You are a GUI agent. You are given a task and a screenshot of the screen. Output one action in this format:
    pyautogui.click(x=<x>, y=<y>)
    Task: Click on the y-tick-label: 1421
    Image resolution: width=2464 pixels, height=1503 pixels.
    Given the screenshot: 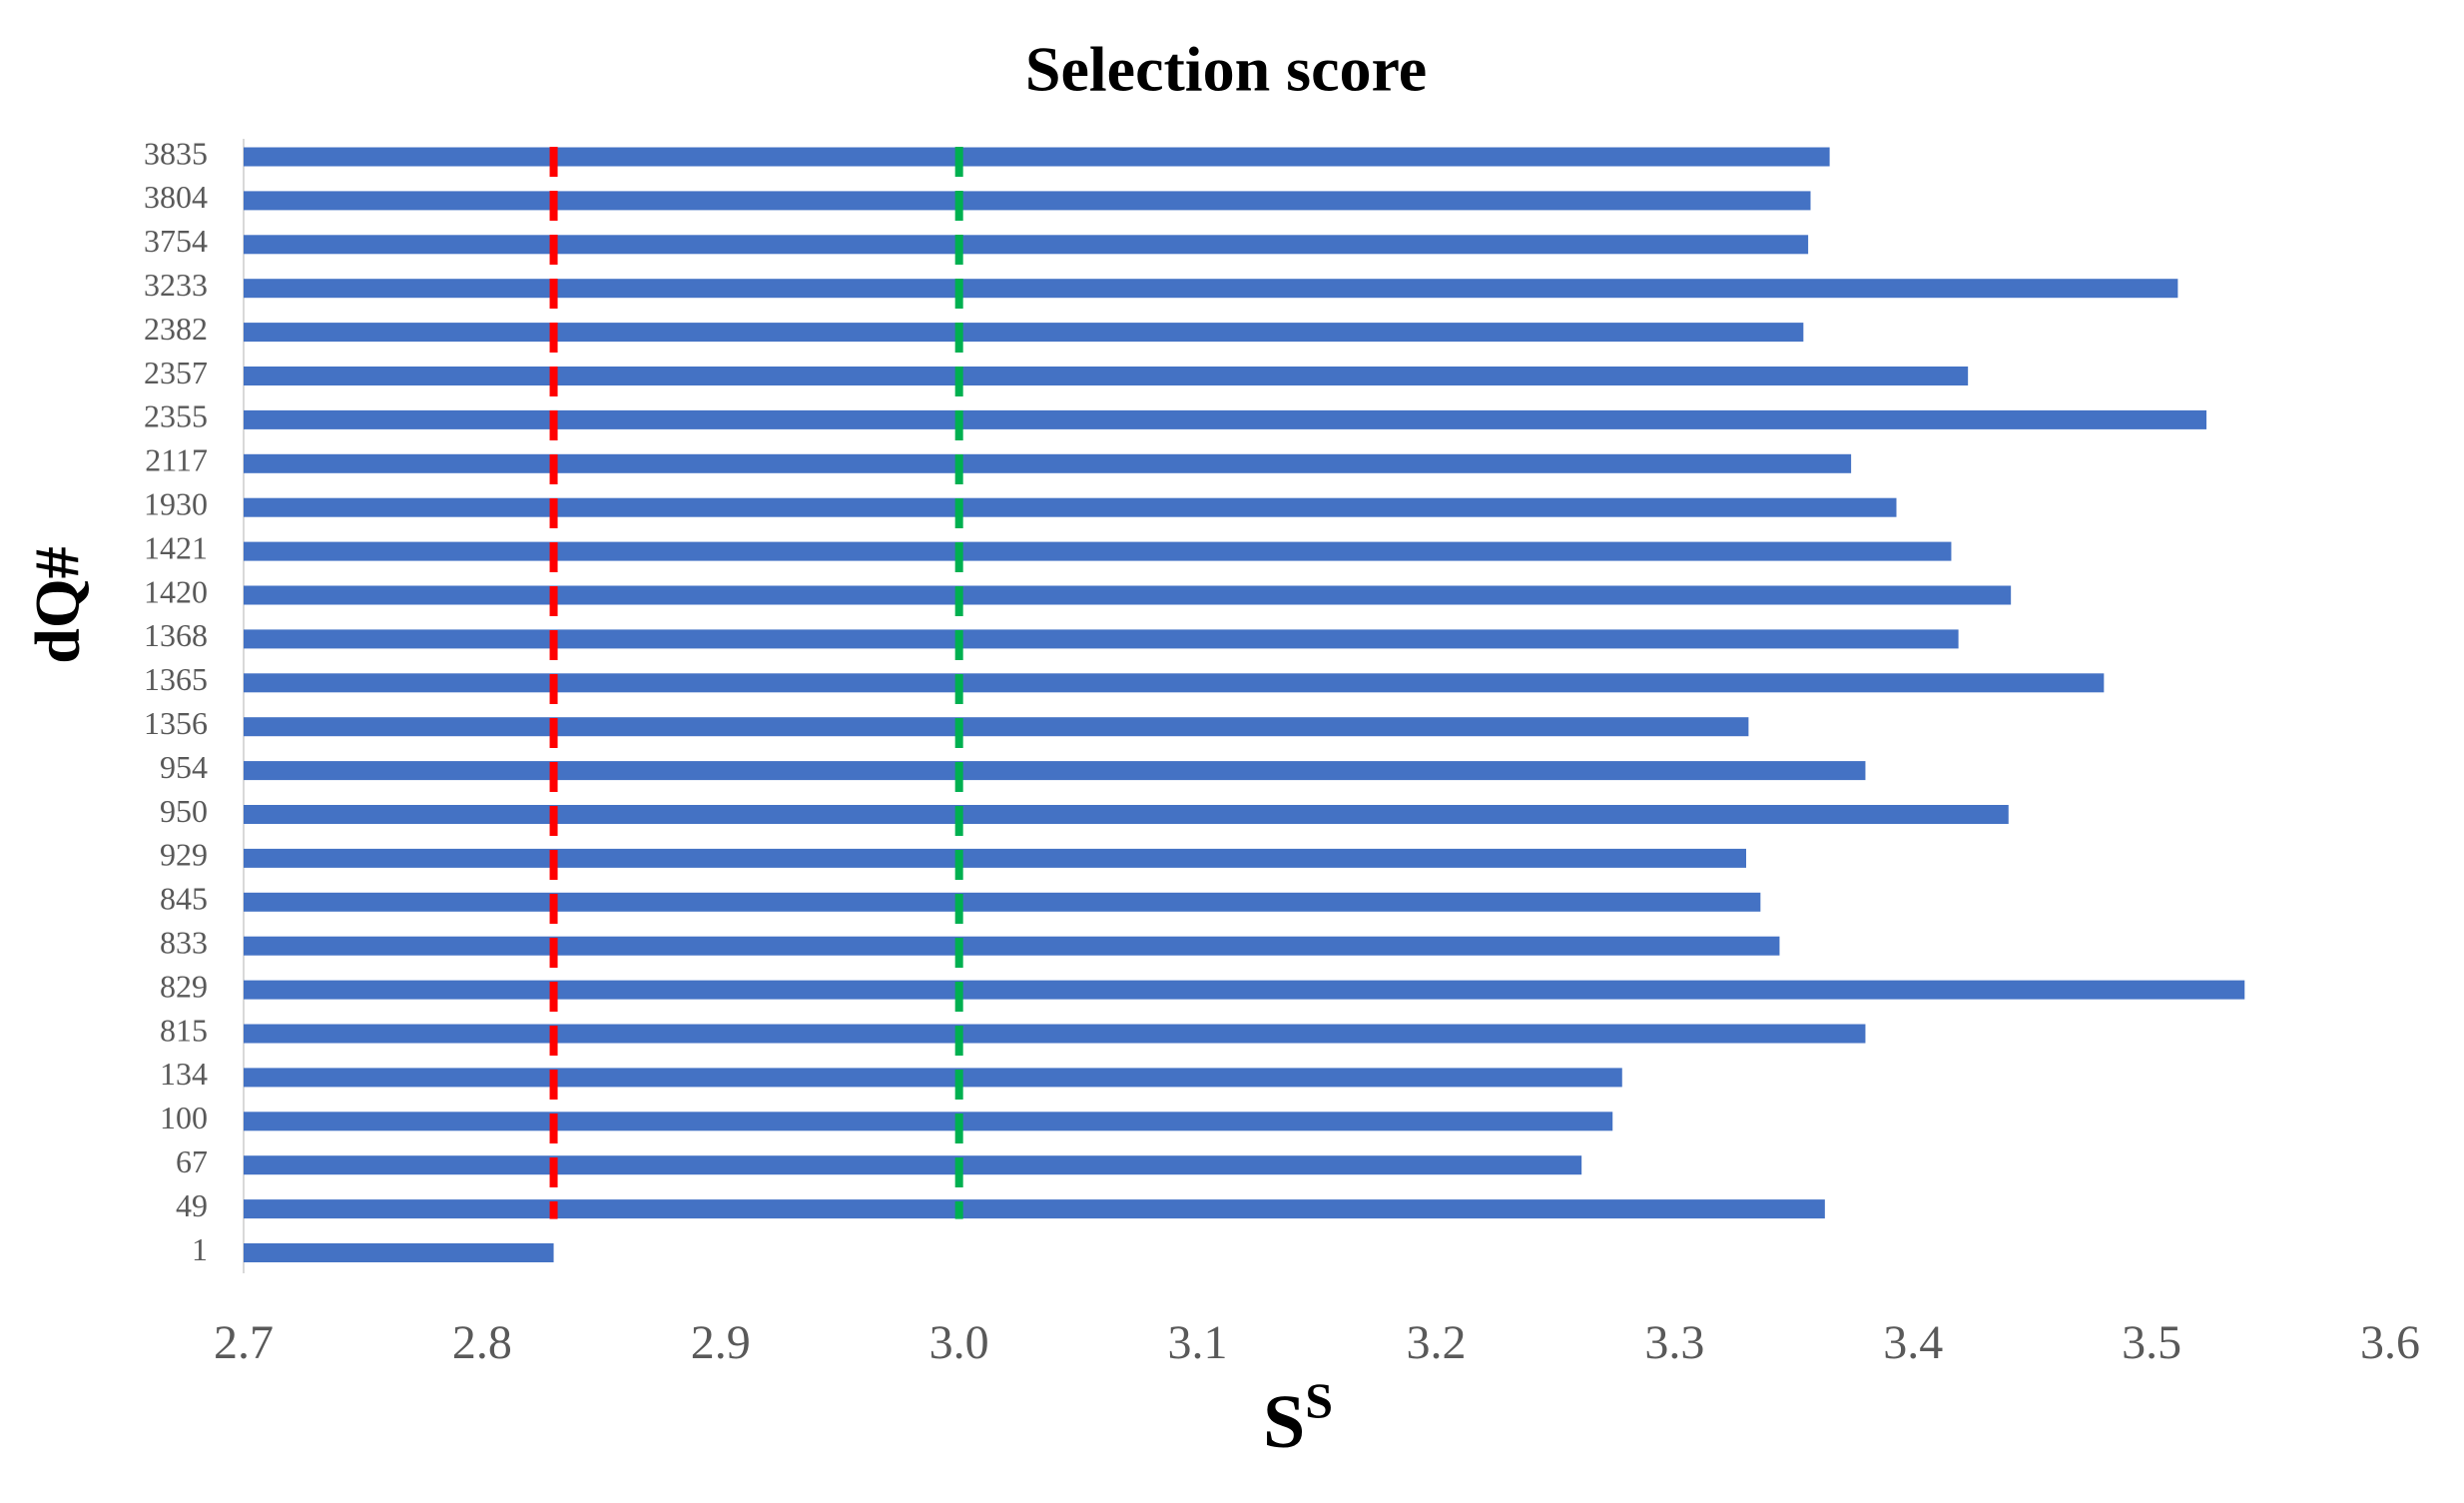 What is the action you would take?
    pyautogui.click(x=176, y=547)
    